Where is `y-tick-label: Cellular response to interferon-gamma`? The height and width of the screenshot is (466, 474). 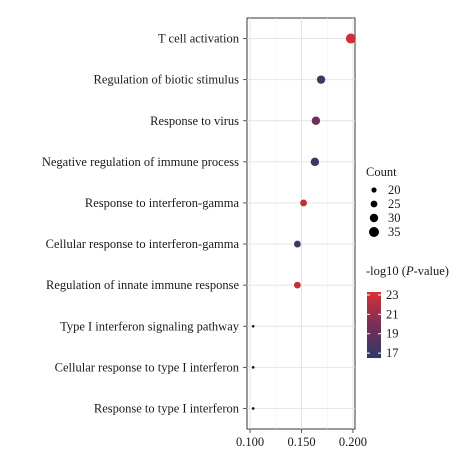 y-tick-label: Cellular response to interferon-gamma is located at coordinates (143, 244).